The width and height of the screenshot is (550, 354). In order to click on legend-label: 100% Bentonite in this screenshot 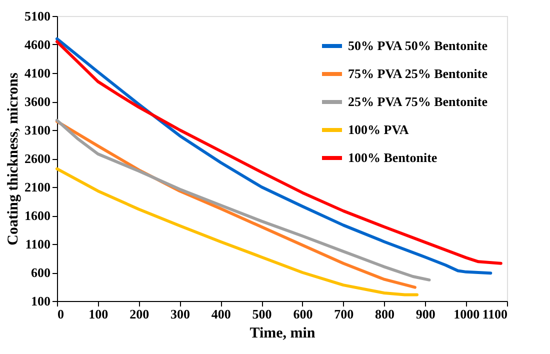, I will do `click(393, 157)`.